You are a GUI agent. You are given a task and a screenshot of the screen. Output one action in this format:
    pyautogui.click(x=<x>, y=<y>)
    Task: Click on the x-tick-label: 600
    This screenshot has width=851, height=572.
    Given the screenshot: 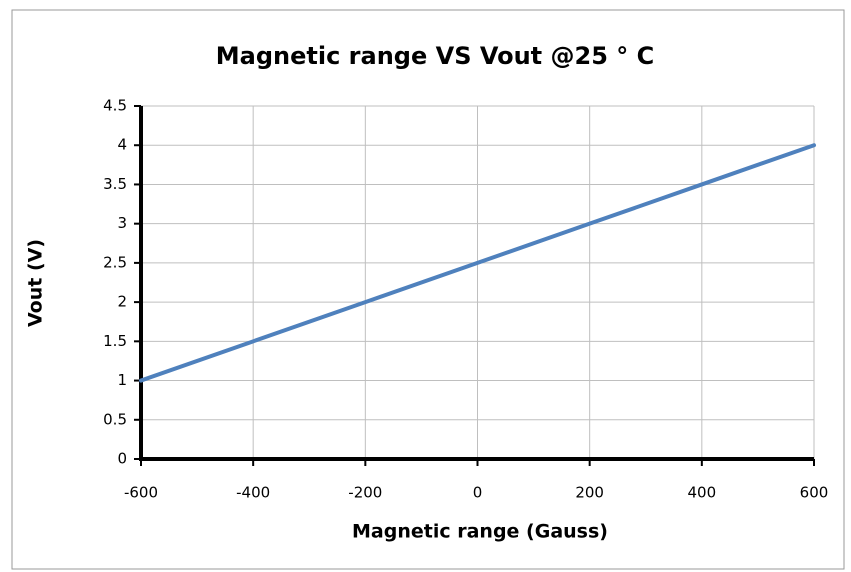 What is the action you would take?
    pyautogui.click(x=814, y=493)
    